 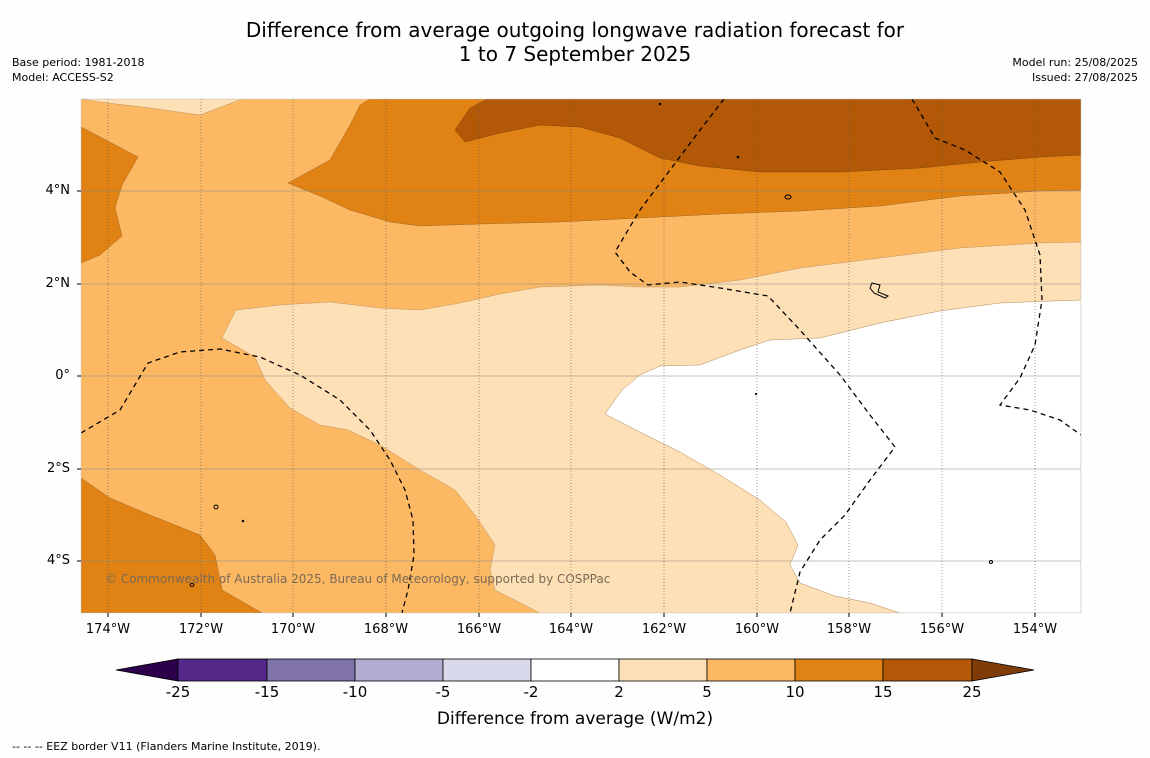 What do you see at coordinates (849, 629) in the screenshot?
I see `lon-label: 158°W` at bounding box center [849, 629].